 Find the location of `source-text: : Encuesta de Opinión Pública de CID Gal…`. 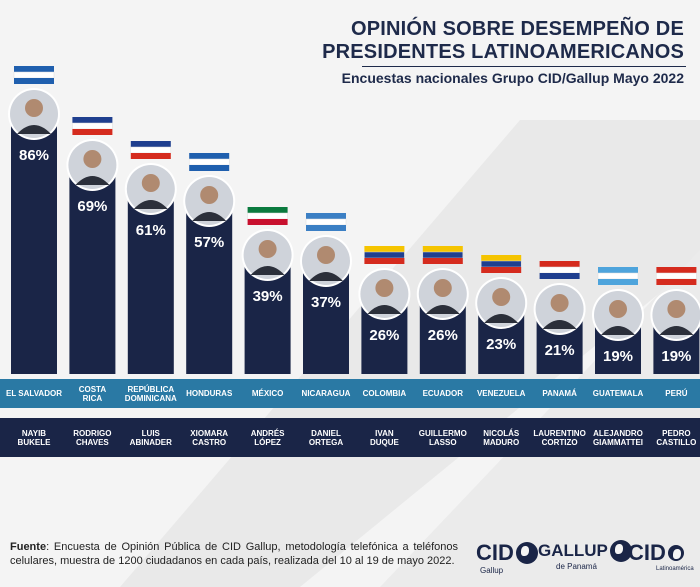

source-text: : Encuesta de Opinión Pública de CID Gal… is located at coordinates (234, 554).